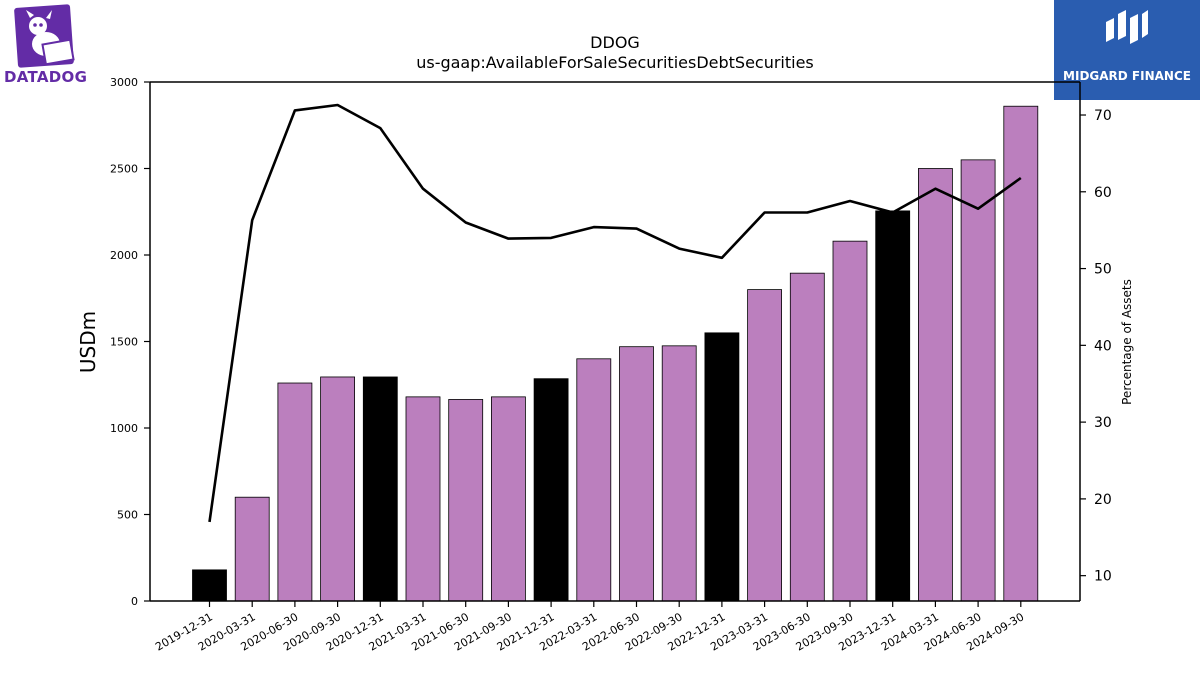 The width and height of the screenshot is (1200, 675). Describe the element at coordinates (124, 82) in the screenshot. I see `y-tick-label-3000: 3000` at that location.